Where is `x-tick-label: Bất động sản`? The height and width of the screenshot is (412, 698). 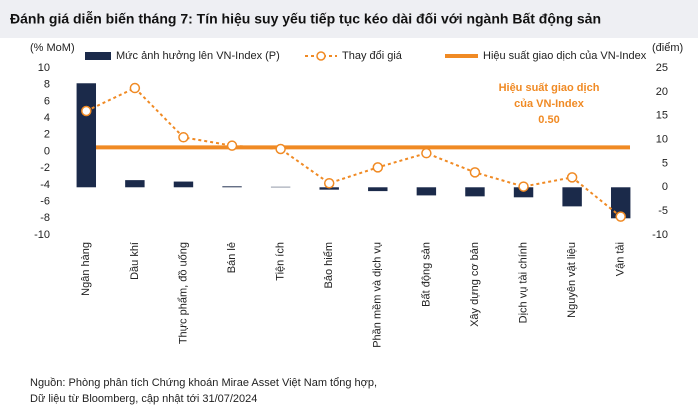 x-tick-label: Bất động sản is located at coordinates (426, 274).